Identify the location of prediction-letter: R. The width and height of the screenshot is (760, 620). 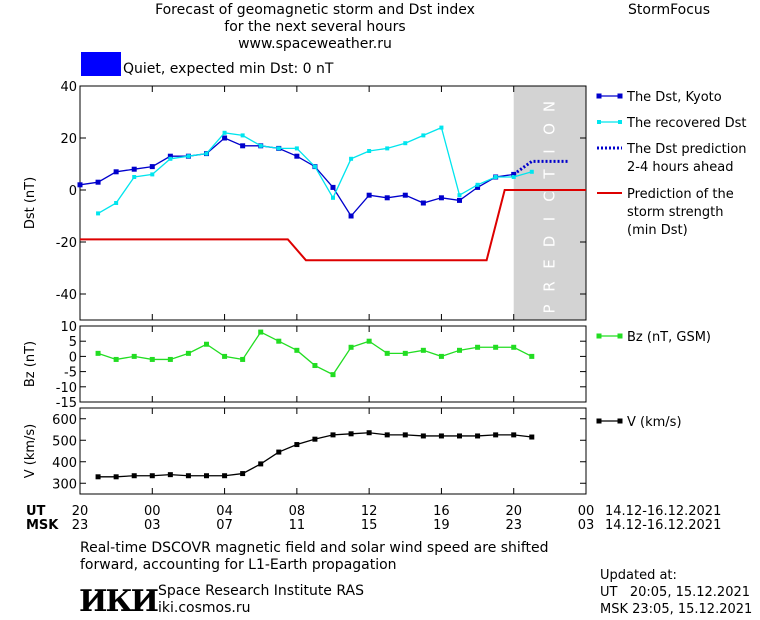
(549, 285).